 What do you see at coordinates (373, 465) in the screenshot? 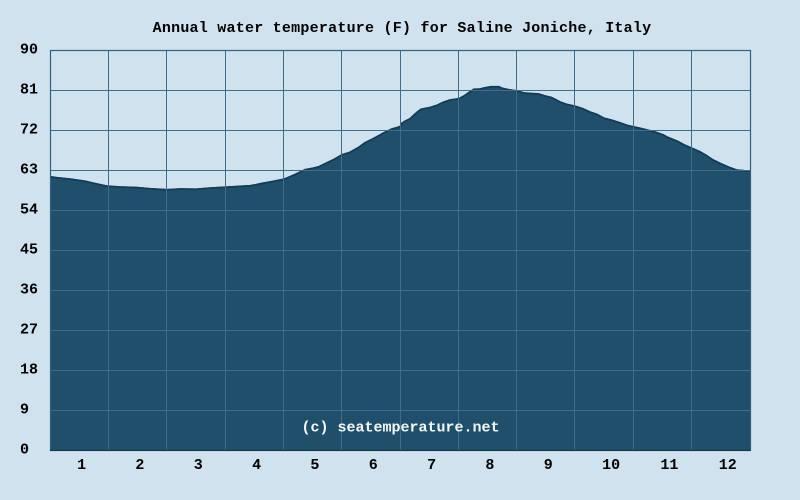
I see `svg-text: 6` at bounding box center [373, 465].